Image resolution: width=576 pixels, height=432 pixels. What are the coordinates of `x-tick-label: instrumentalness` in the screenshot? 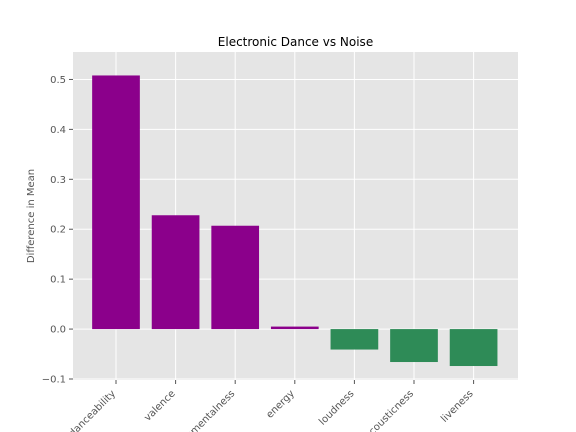 It's located at (202, 410).